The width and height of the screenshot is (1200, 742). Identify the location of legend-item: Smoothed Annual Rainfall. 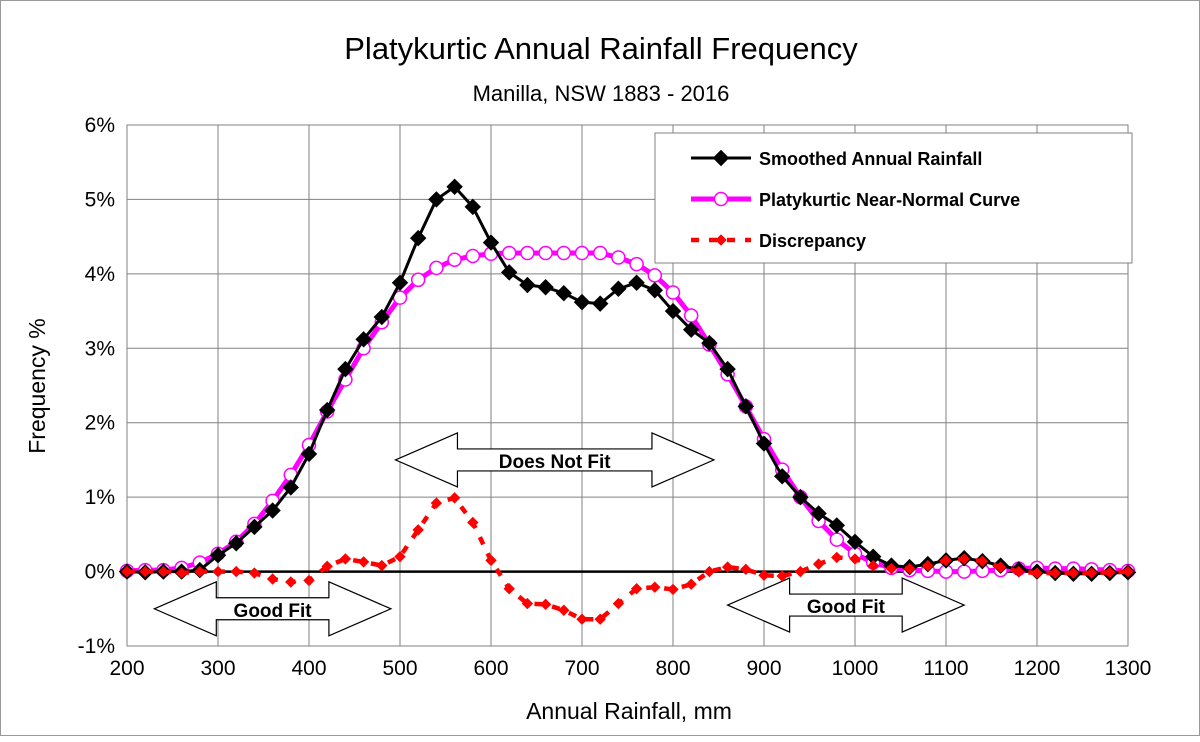
(836, 159).